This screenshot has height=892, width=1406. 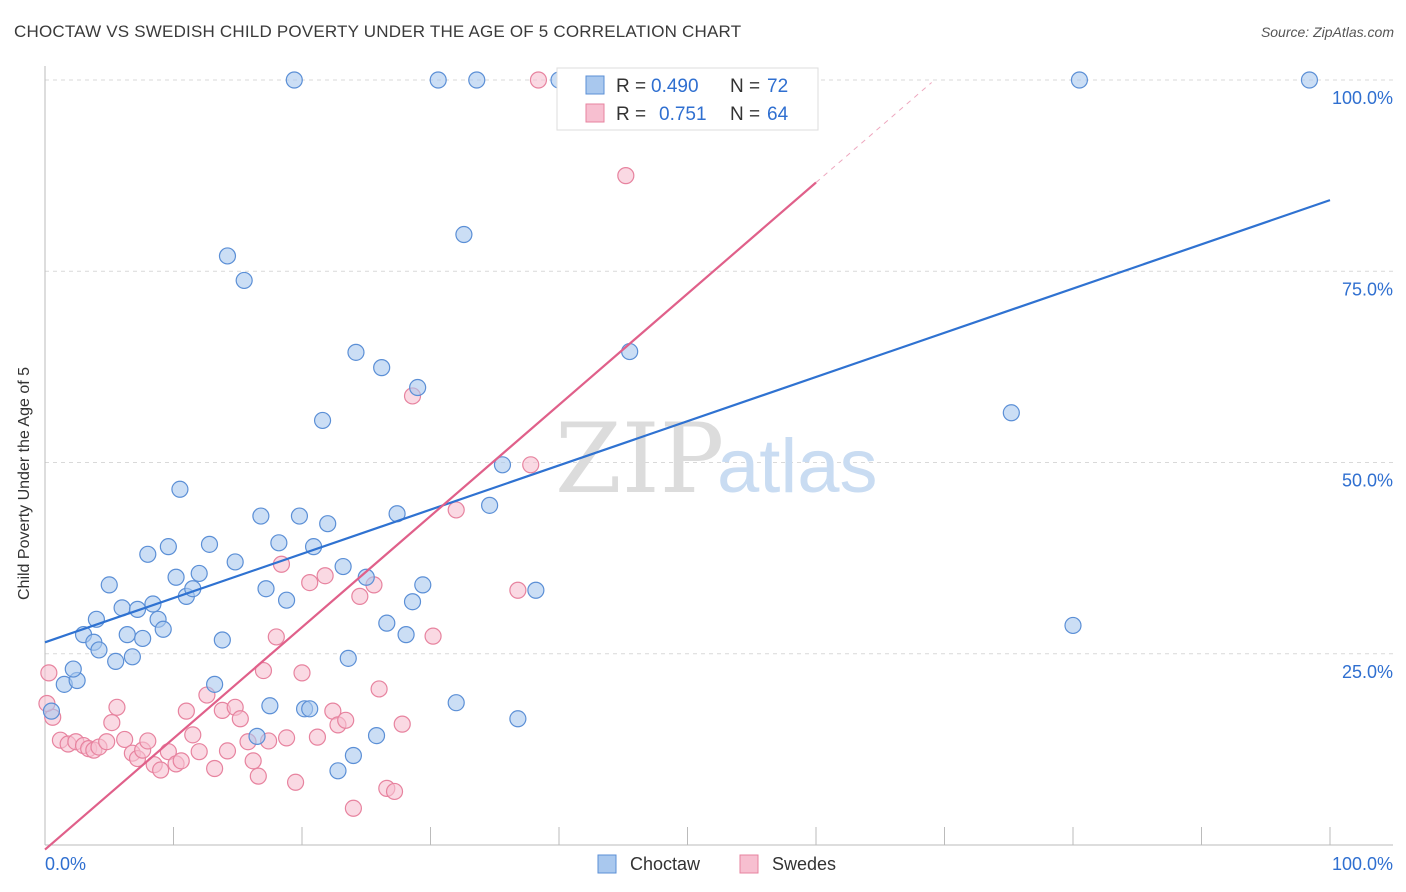 I want to click on stats-legend: R = 0.490 N = 72 R = 0.751 N = 64, so click(x=687, y=99).